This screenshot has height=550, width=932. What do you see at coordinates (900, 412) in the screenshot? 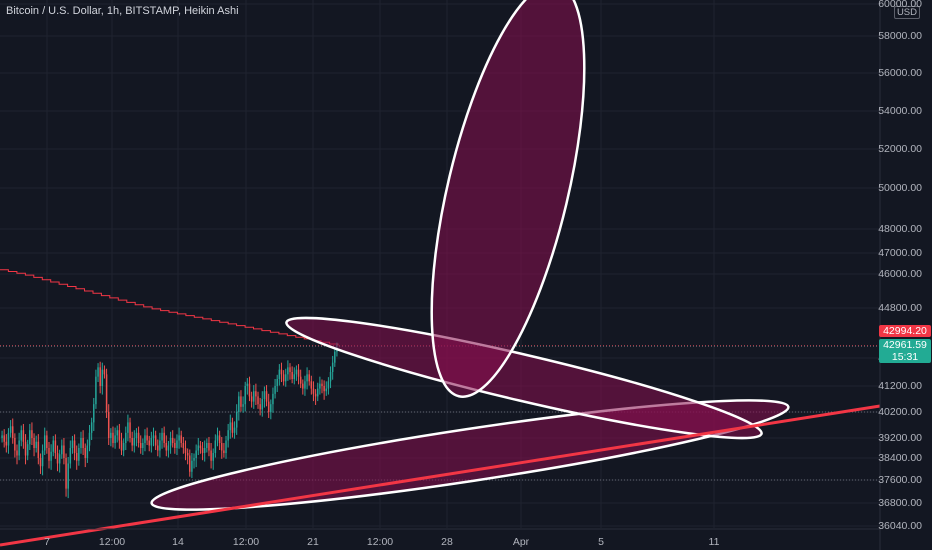
I see `price-tick-label: 40200.00` at bounding box center [900, 412].